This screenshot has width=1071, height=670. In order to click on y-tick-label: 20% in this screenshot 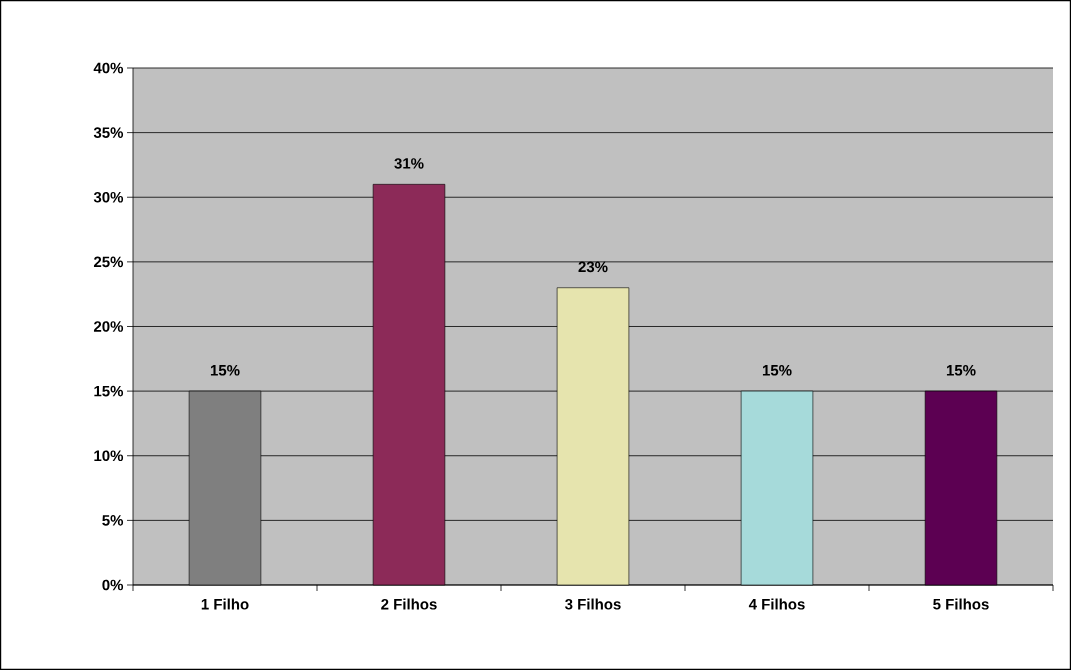, I will do `click(108, 326)`.